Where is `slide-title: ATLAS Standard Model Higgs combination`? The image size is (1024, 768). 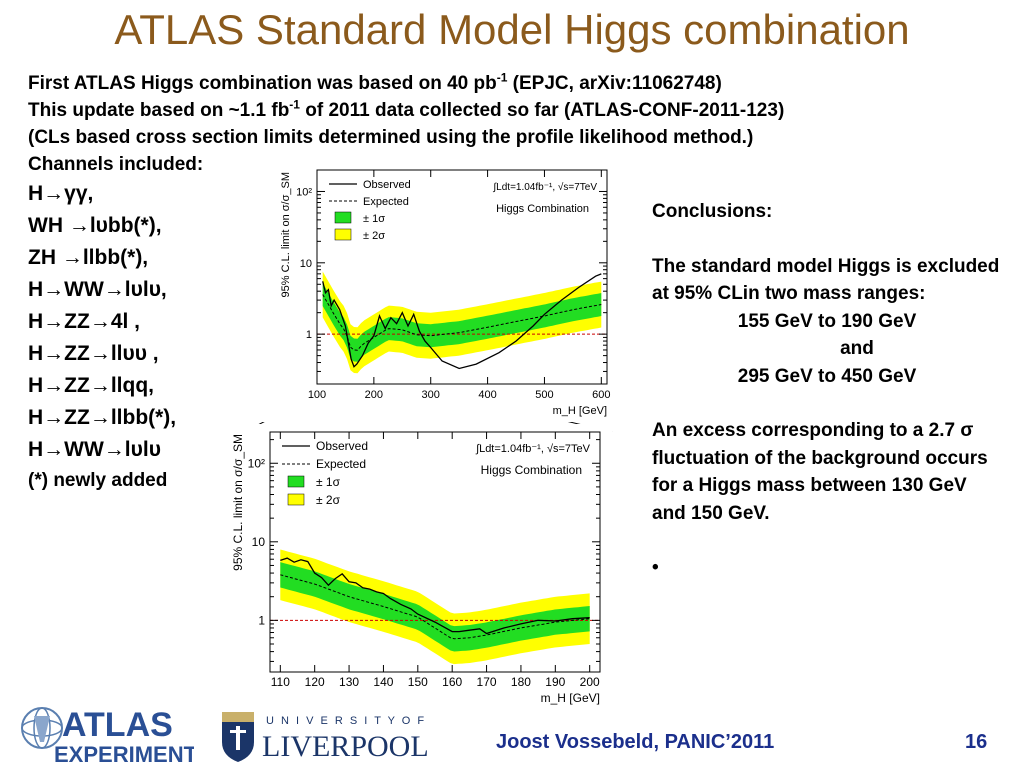
slide-title: ATLAS Standard Model Higgs combination is located at coordinates (512, 29).